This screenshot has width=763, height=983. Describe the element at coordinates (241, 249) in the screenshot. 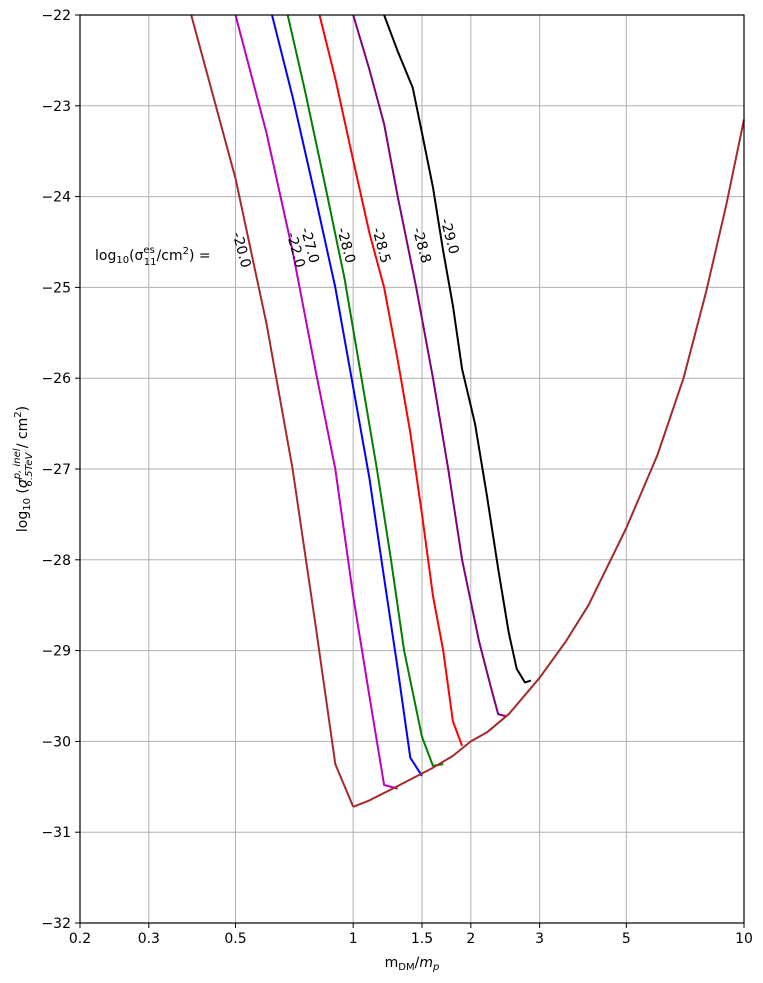

I see `series-label--20_0: -20.0` at that location.